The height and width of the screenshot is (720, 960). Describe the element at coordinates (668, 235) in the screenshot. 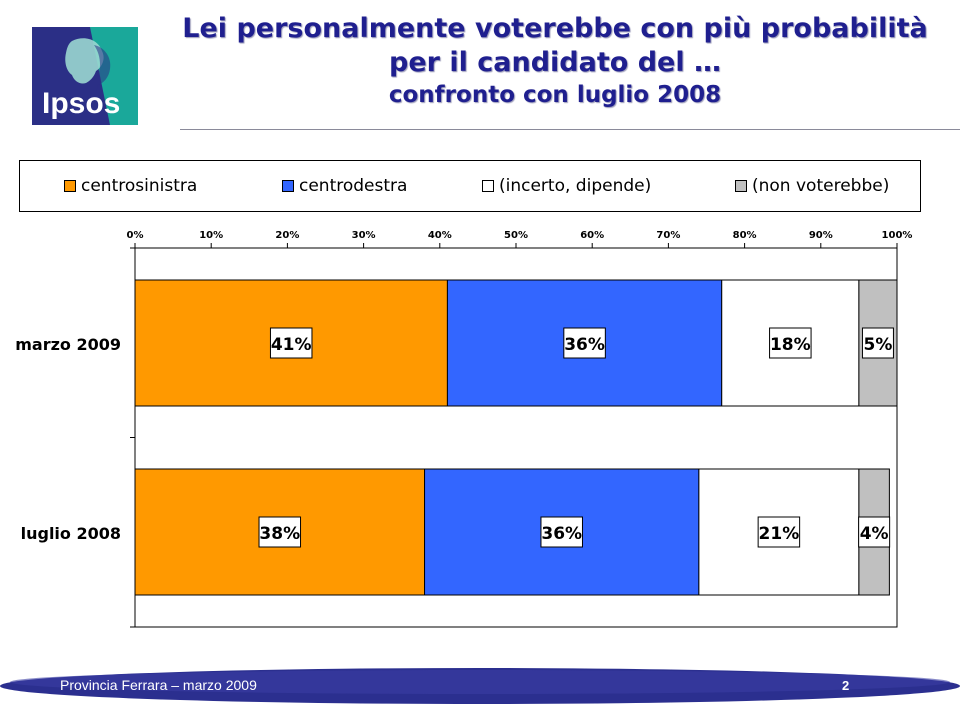

I see `x-tick-label: 70%` at that location.